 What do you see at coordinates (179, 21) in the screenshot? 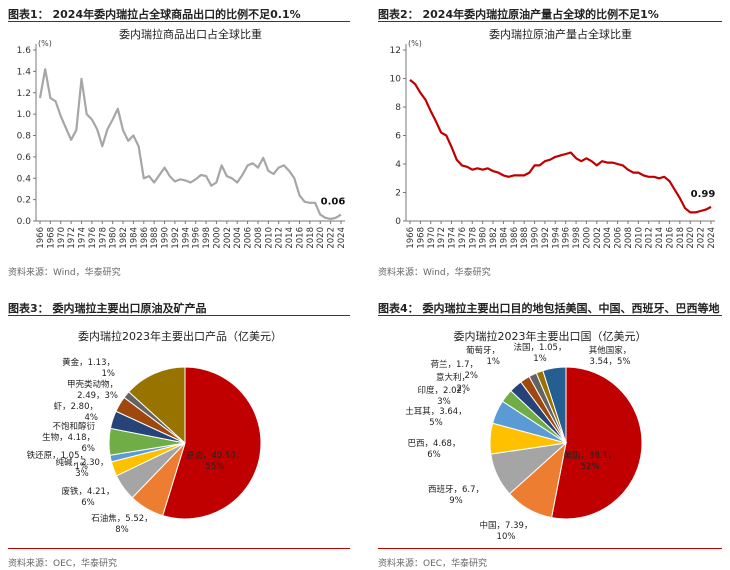
I see `panel-1-rule` at bounding box center [179, 21].